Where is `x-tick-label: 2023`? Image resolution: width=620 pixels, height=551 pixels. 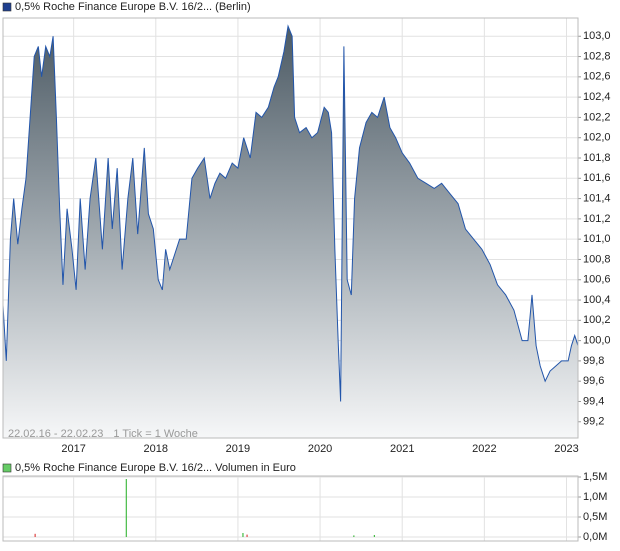 x-tick-label: 2023 is located at coordinates (566, 449).